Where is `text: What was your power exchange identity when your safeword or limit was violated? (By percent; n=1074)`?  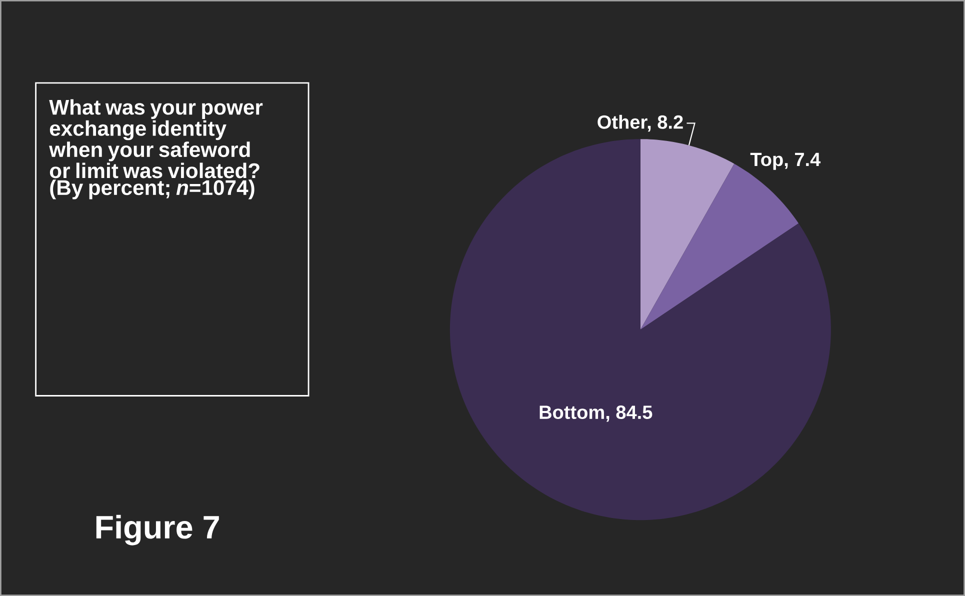 text: What was your power exchange identity when your safeword or limit was violated? (By percent; n=1074) is located at coordinates (156, 149).